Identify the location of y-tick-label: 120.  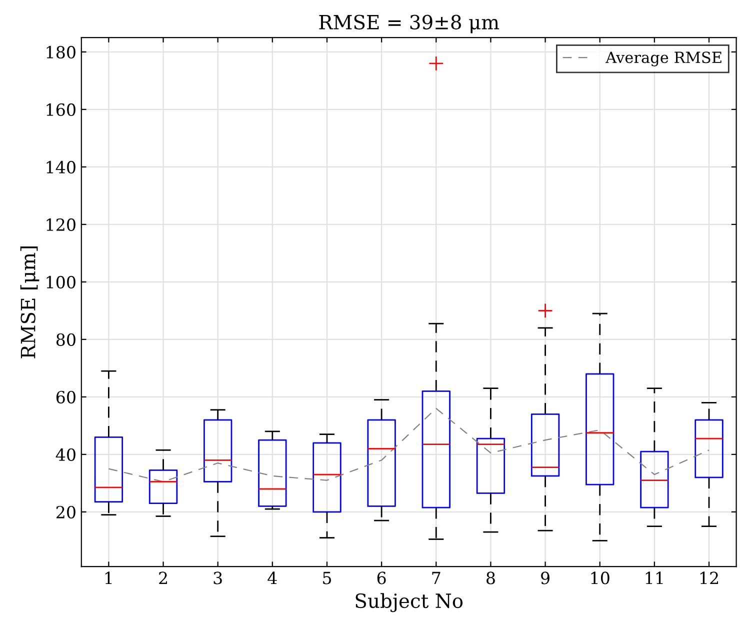
(61, 224).